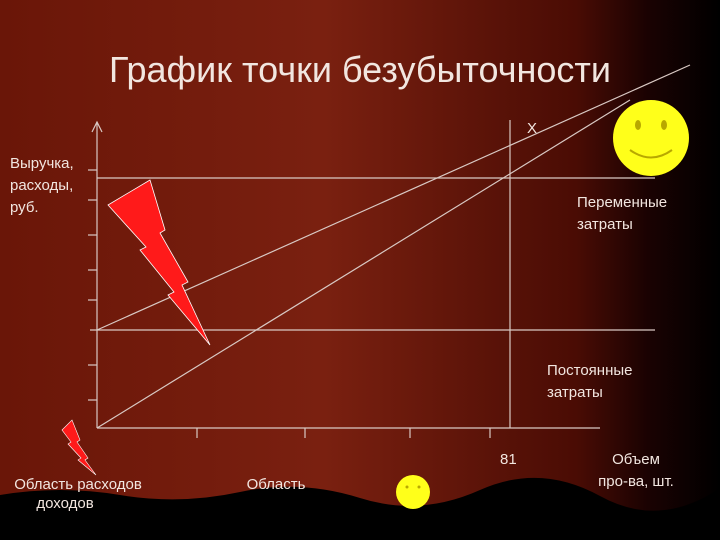  Describe the element at coordinates (92, 285) in the screenshot. I see `y-ticks` at that location.